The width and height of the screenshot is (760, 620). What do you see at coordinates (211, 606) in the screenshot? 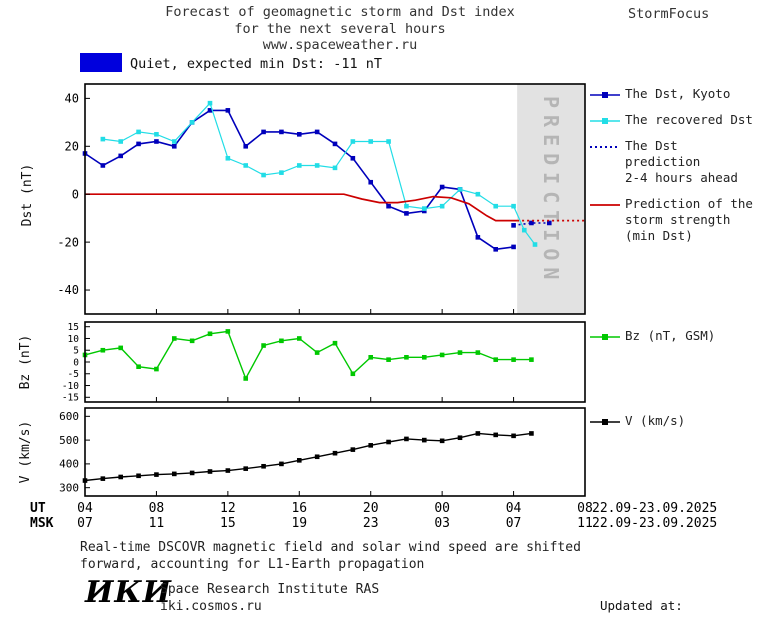
I see `institute-site-link: iki.cosmos.ru` at bounding box center [211, 606].